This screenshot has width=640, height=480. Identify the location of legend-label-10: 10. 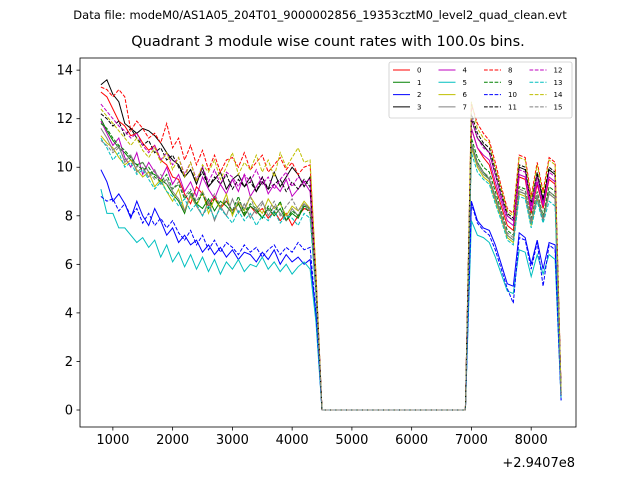
(512, 95).